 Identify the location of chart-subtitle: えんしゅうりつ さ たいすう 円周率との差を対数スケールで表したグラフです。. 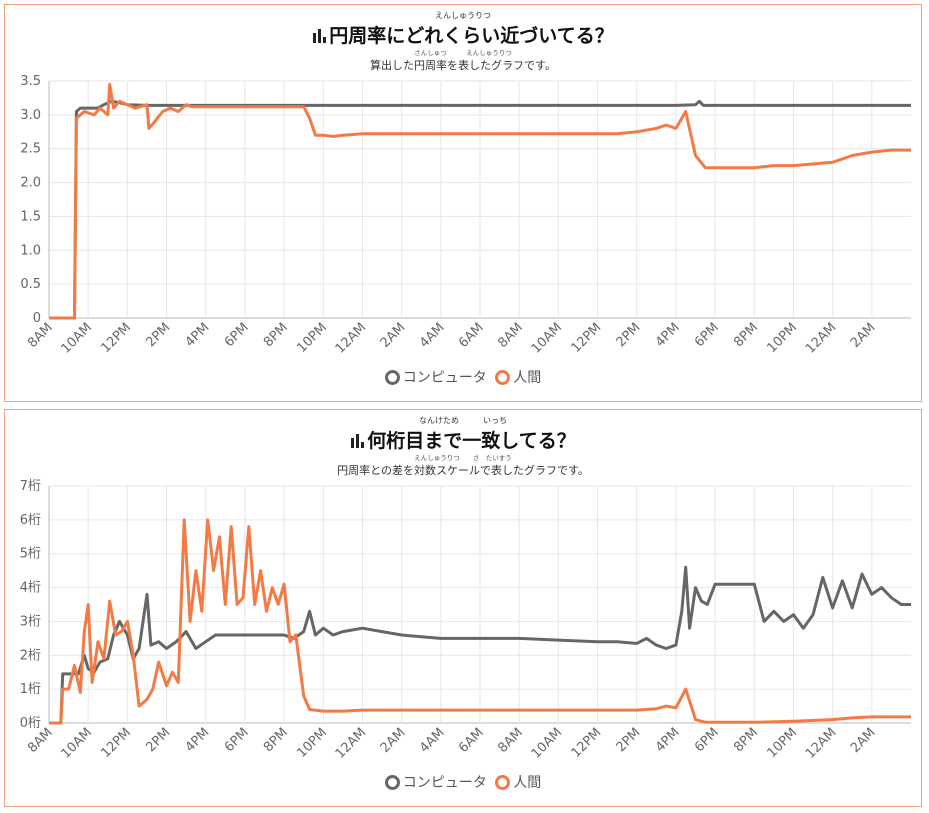
(463, 466).